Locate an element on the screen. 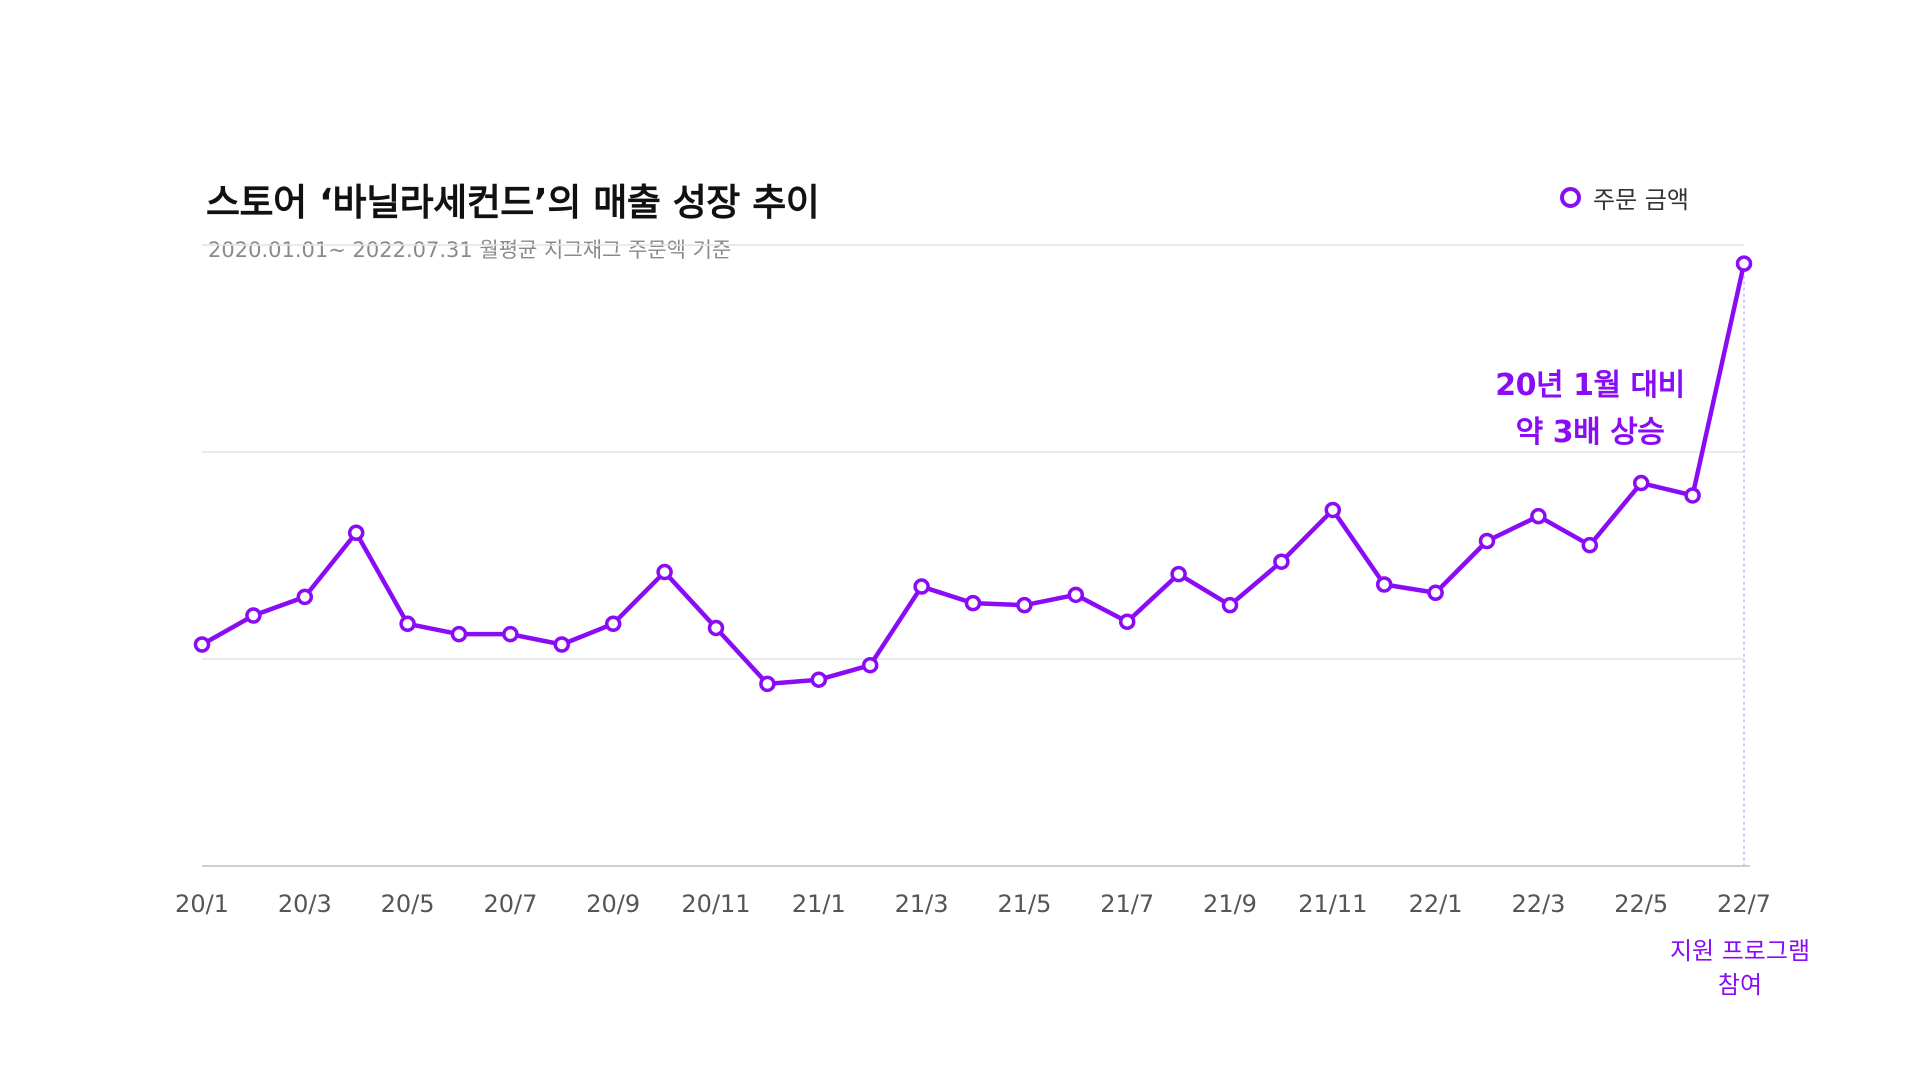 This screenshot has height=1080, width=1920. x-tick-label: 21/3 is located at coordinates (922, 904).